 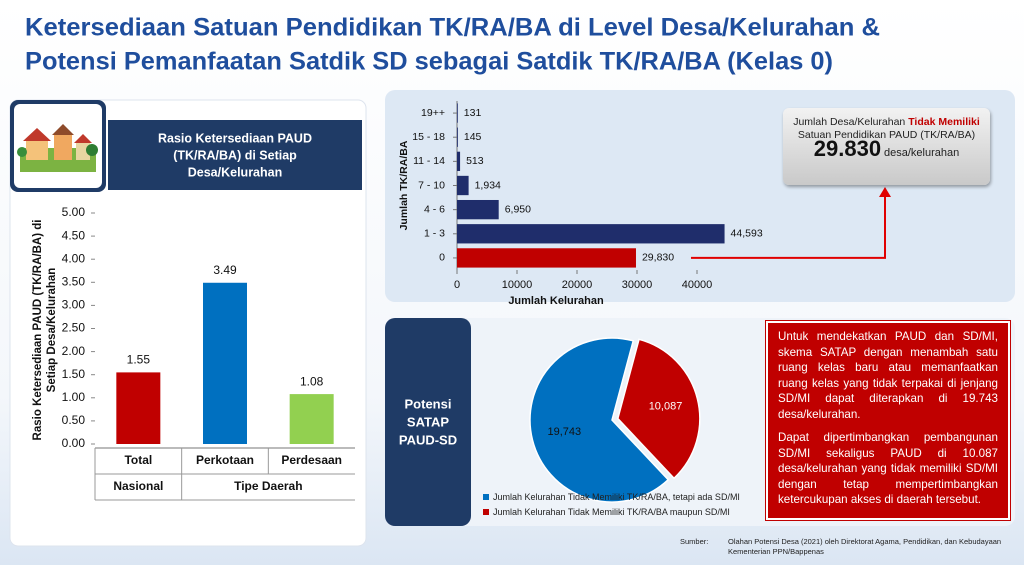 I want to click on callout-arrowhead, so click(x=885, y=192).